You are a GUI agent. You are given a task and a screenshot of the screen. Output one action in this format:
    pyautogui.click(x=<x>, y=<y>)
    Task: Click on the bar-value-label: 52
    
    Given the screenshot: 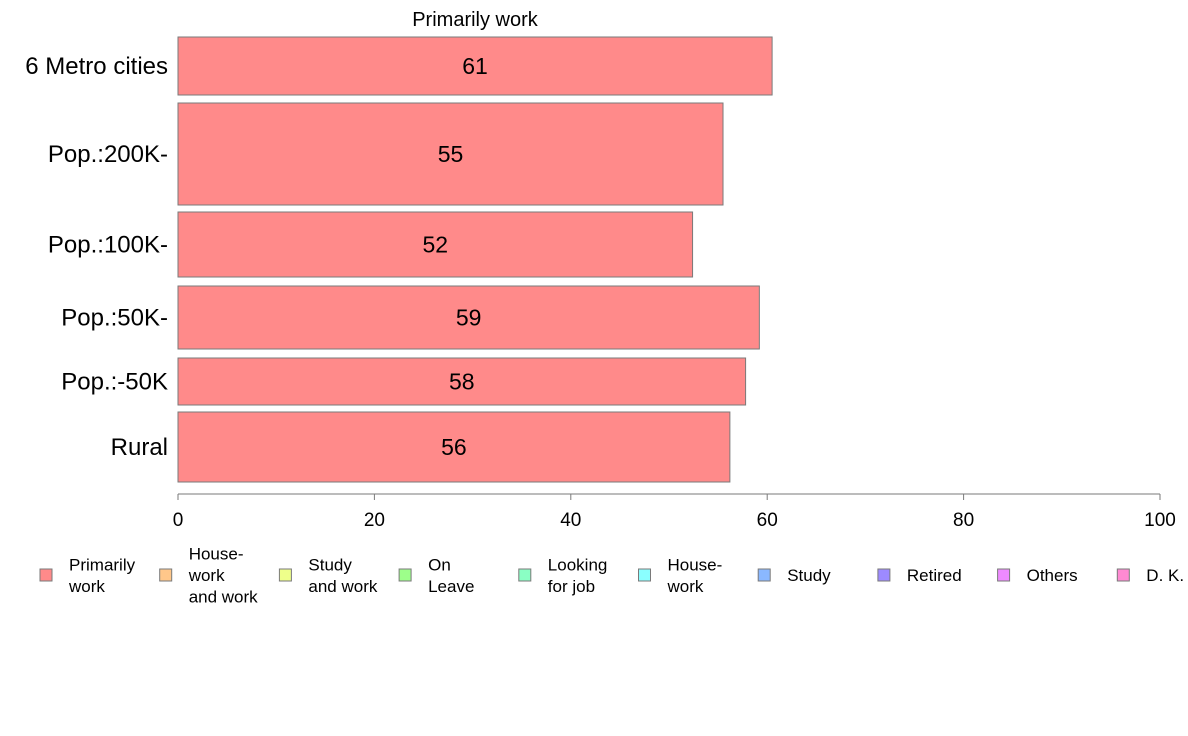 What is the action you would take?
    pyautogui.click(x=435, y=245)
    